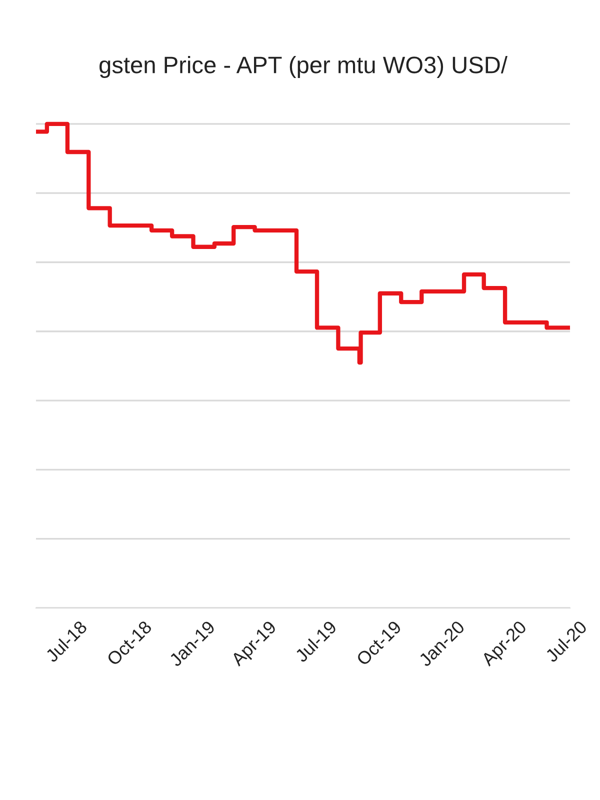 The height and width of the screenshot is (800, 600). What do you see at coordinates (304, 67) in the screenshot?
I see `chart-title: gsten Price - APT (per mtu WO3) USD/` at bounding box center [304, 67].